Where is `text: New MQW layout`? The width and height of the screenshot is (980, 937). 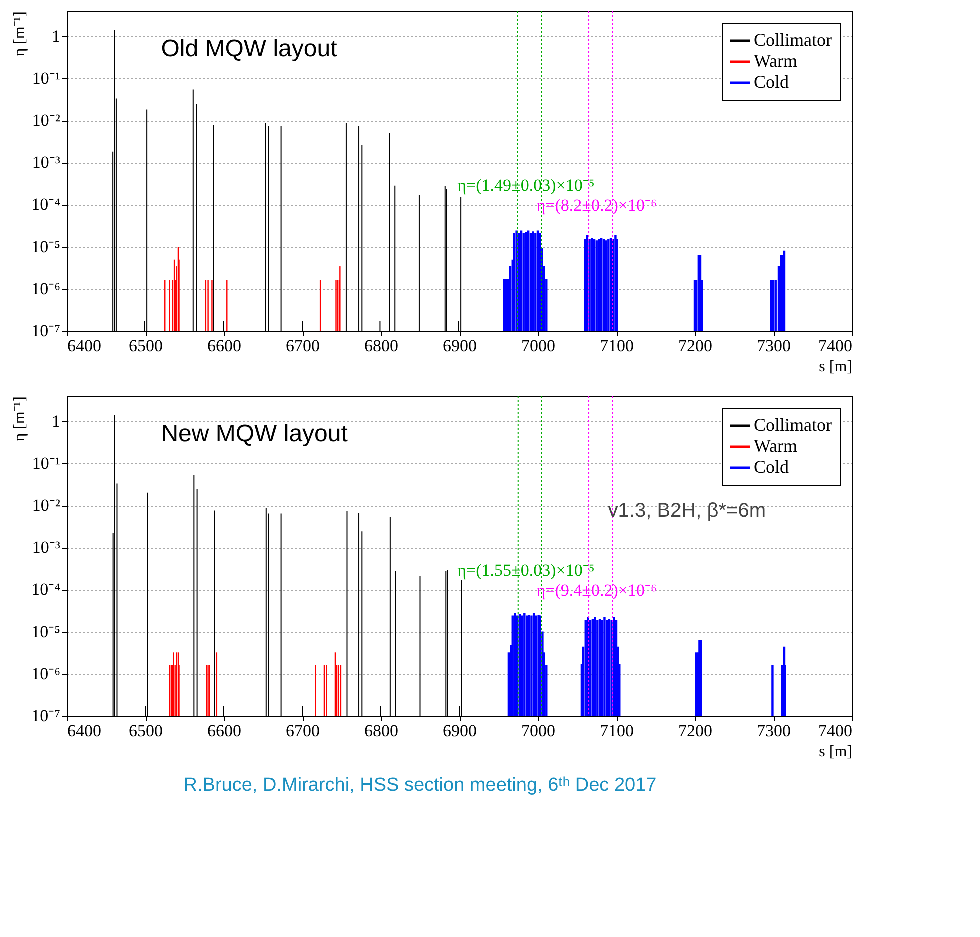 text: New MQW layout is located at coordinates (254, 434).